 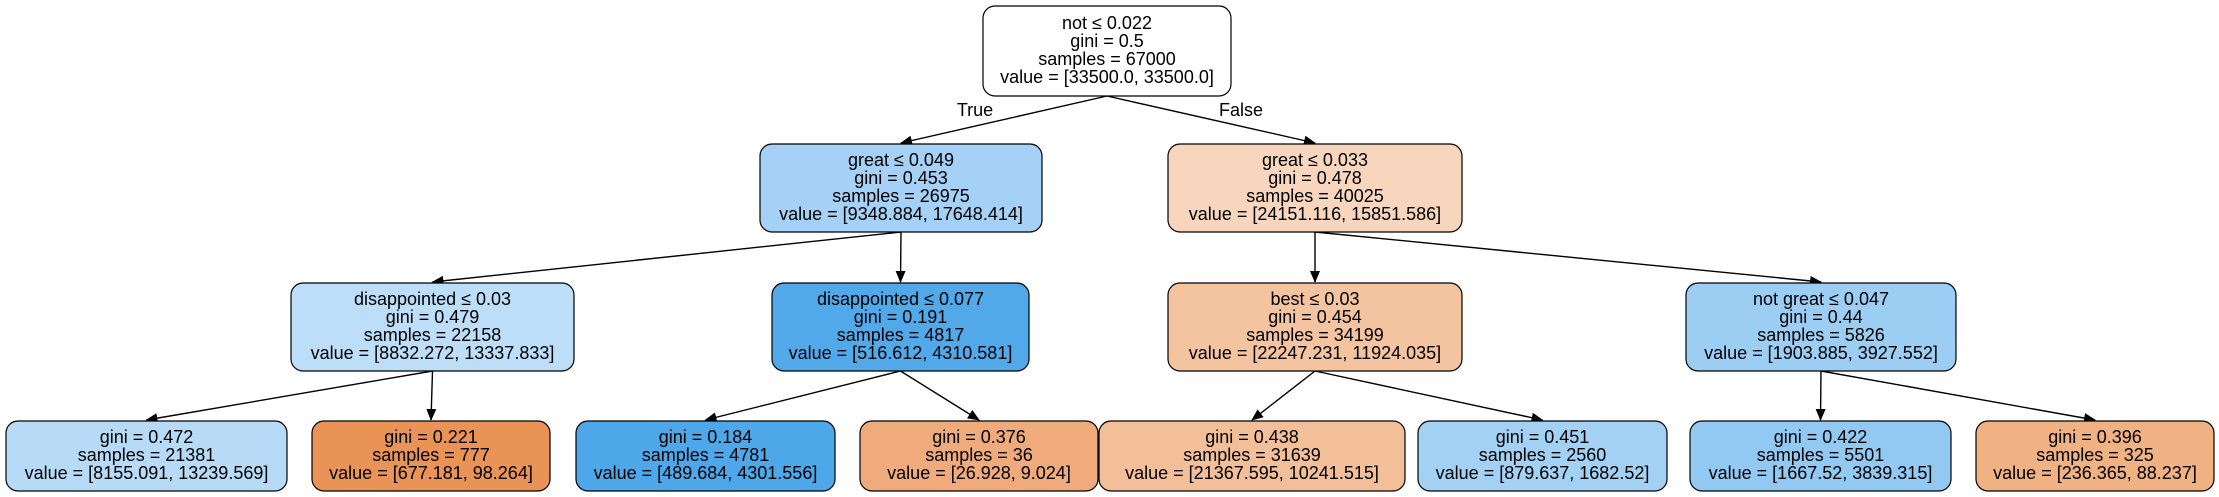 What do you see at coordinates (1315, 317) in the screenshot?
I see `node-line: gini = 0.454` at bounding box center [1315, 317].